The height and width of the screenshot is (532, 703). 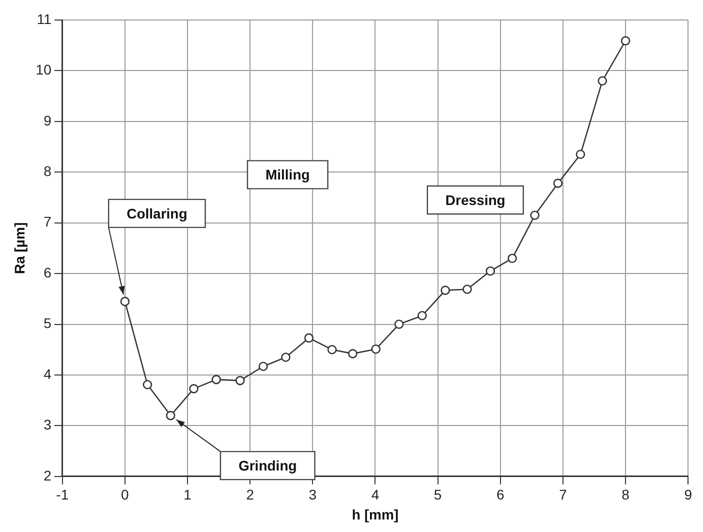 What do you see at coordinates (62, 494) in the screenshot?
I see `x-tick-label: -1` at bounding box center [62, 494].